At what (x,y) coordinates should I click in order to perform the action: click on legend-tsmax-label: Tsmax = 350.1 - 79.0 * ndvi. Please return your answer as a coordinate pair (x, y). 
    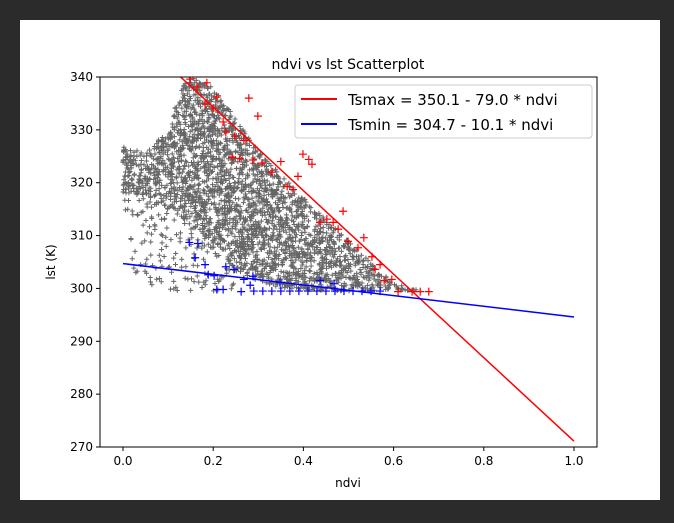
    Looking at the image, I should click on (452, 100).